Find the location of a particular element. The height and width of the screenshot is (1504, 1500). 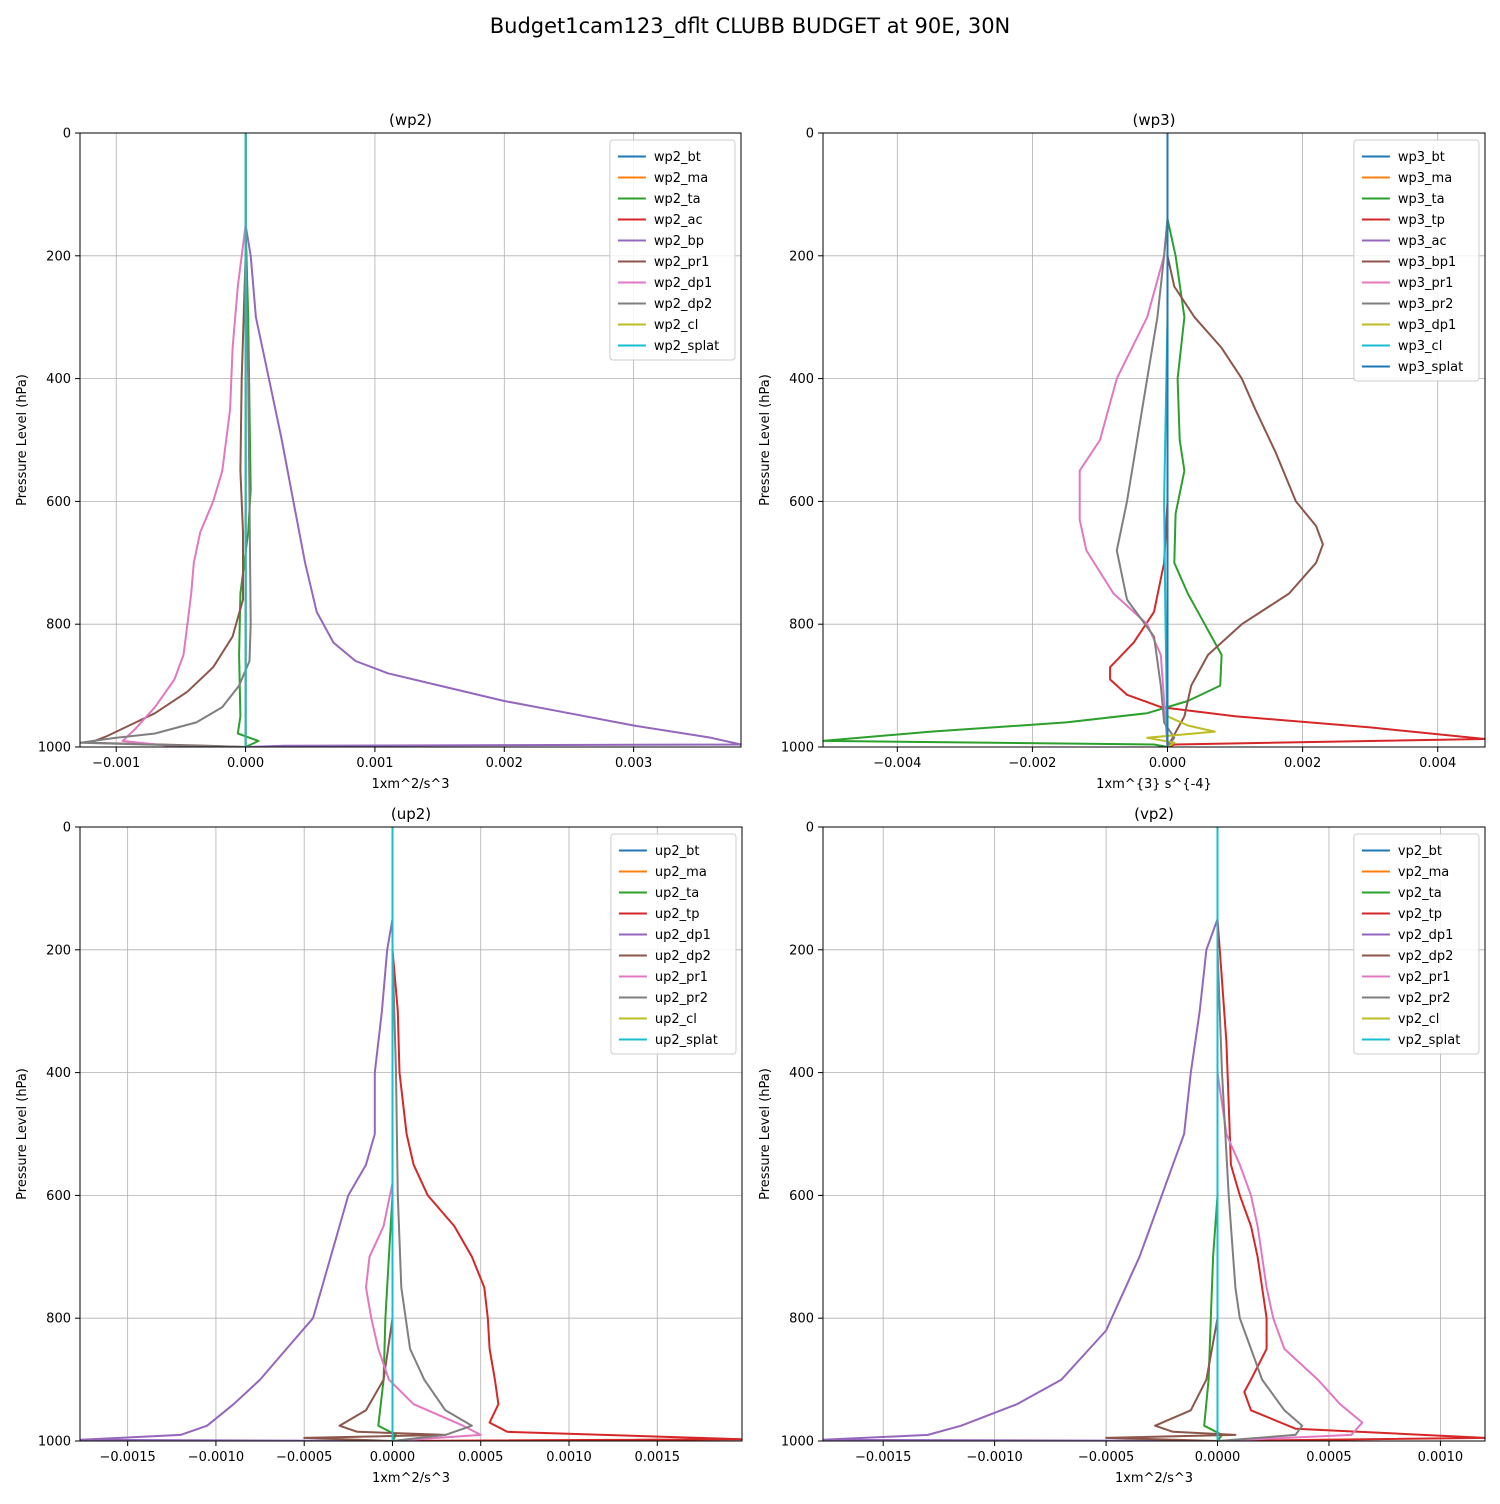

series-line-up2_dp2 is located at coordinates (375, 1134).